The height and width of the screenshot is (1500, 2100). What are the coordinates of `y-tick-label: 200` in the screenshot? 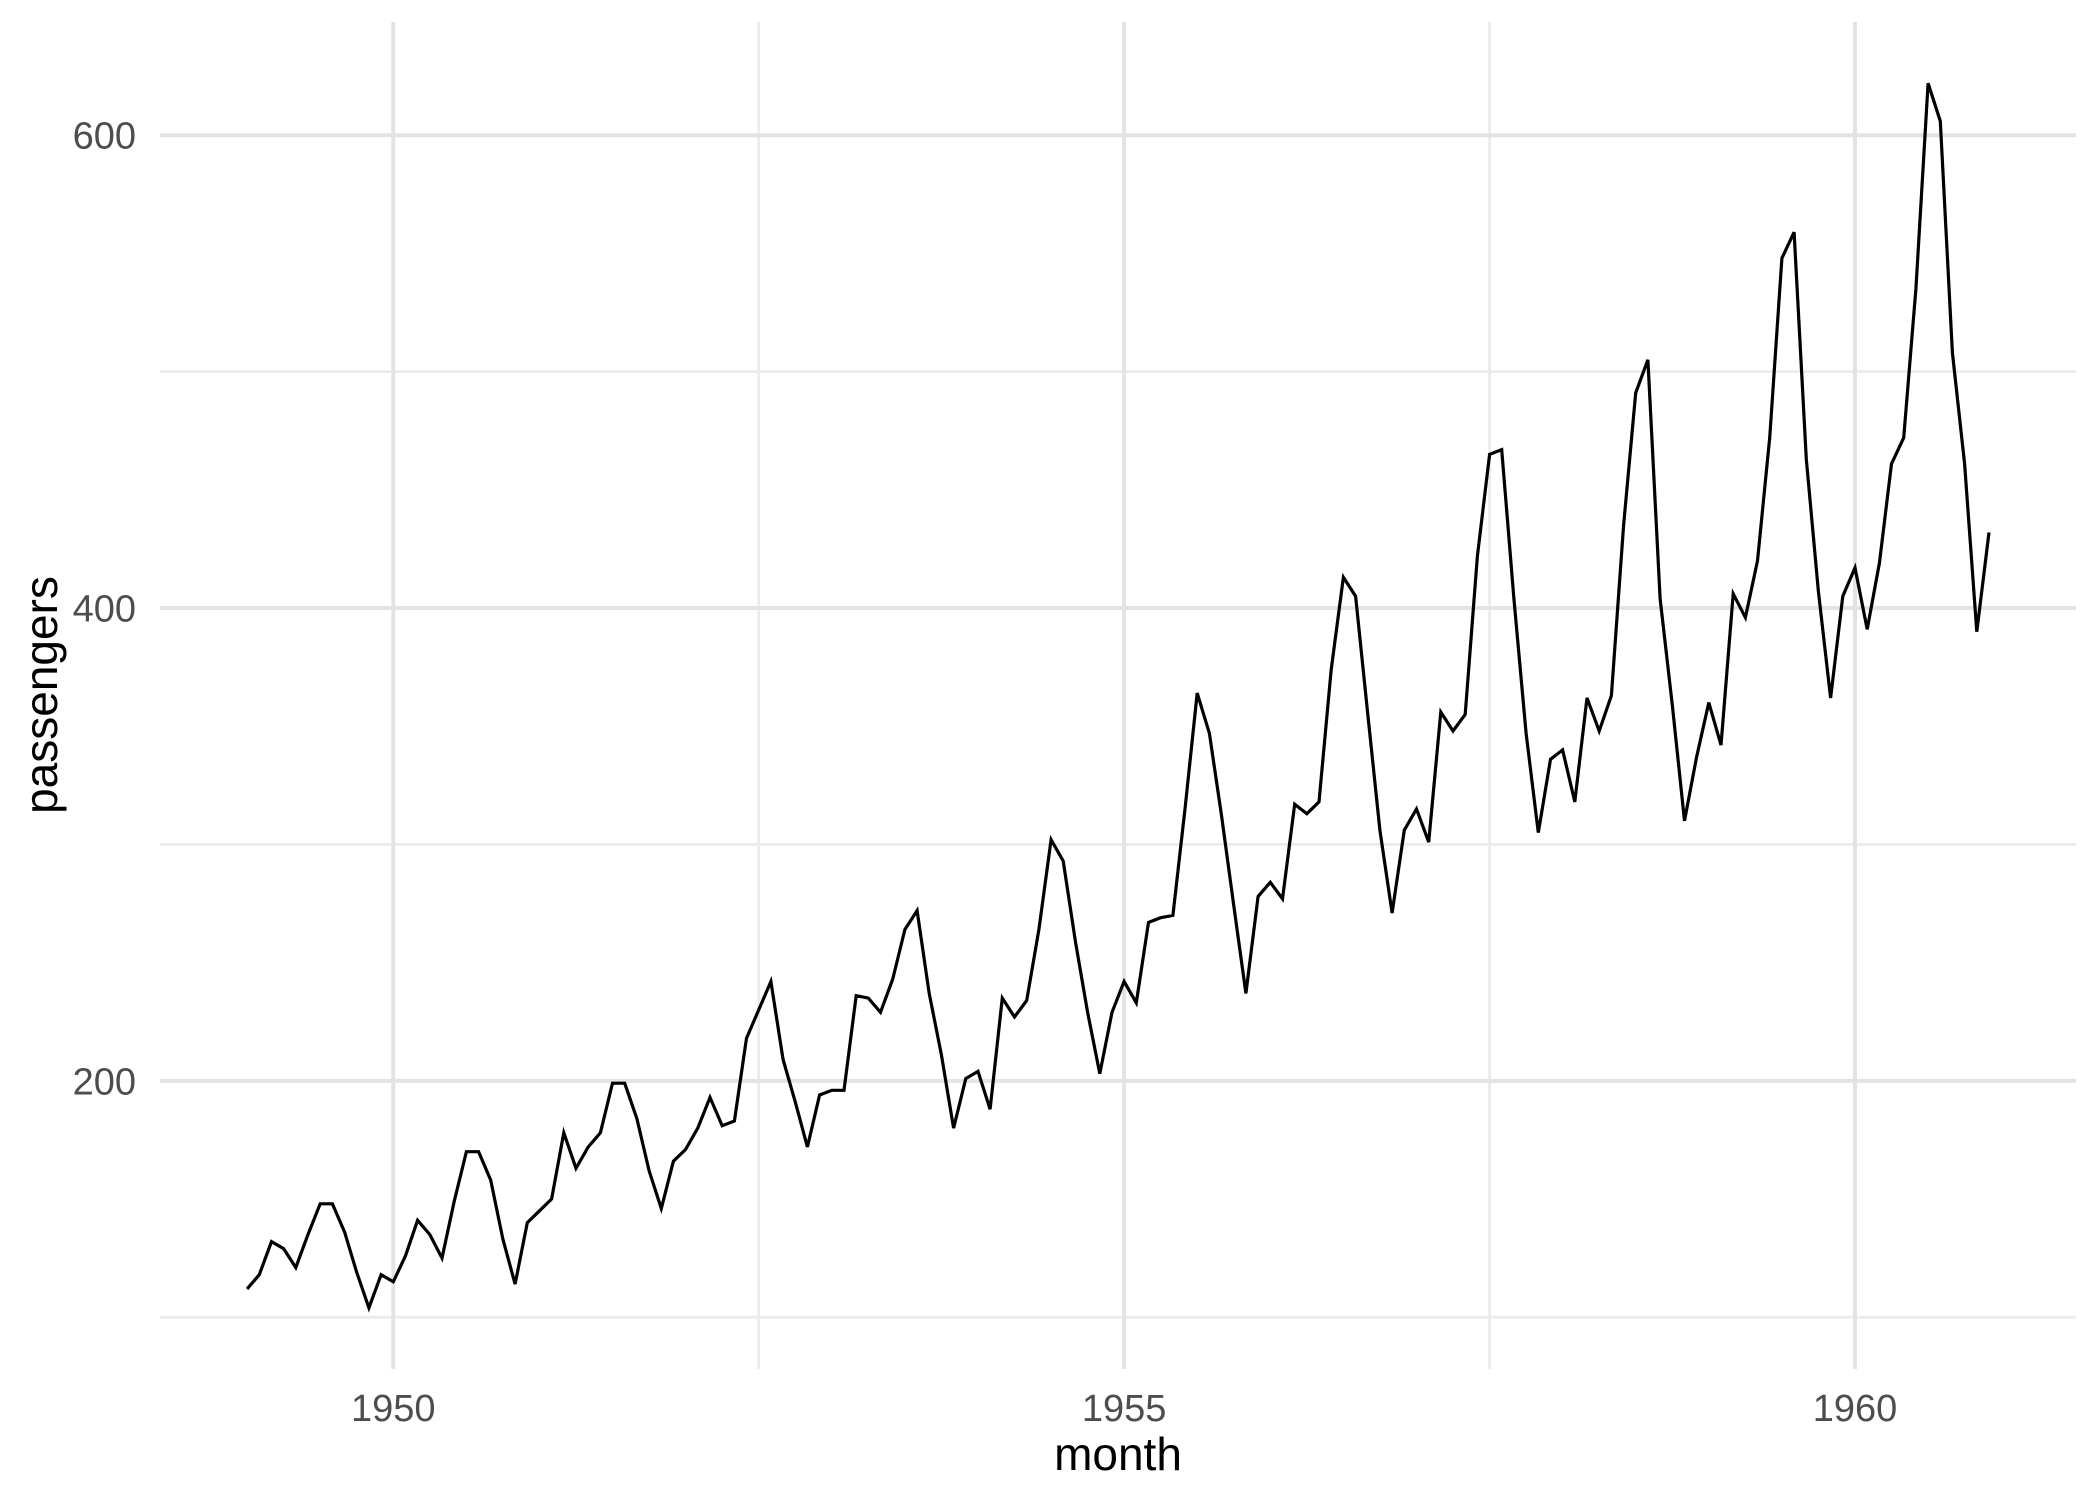 It's located at (104, 1082).